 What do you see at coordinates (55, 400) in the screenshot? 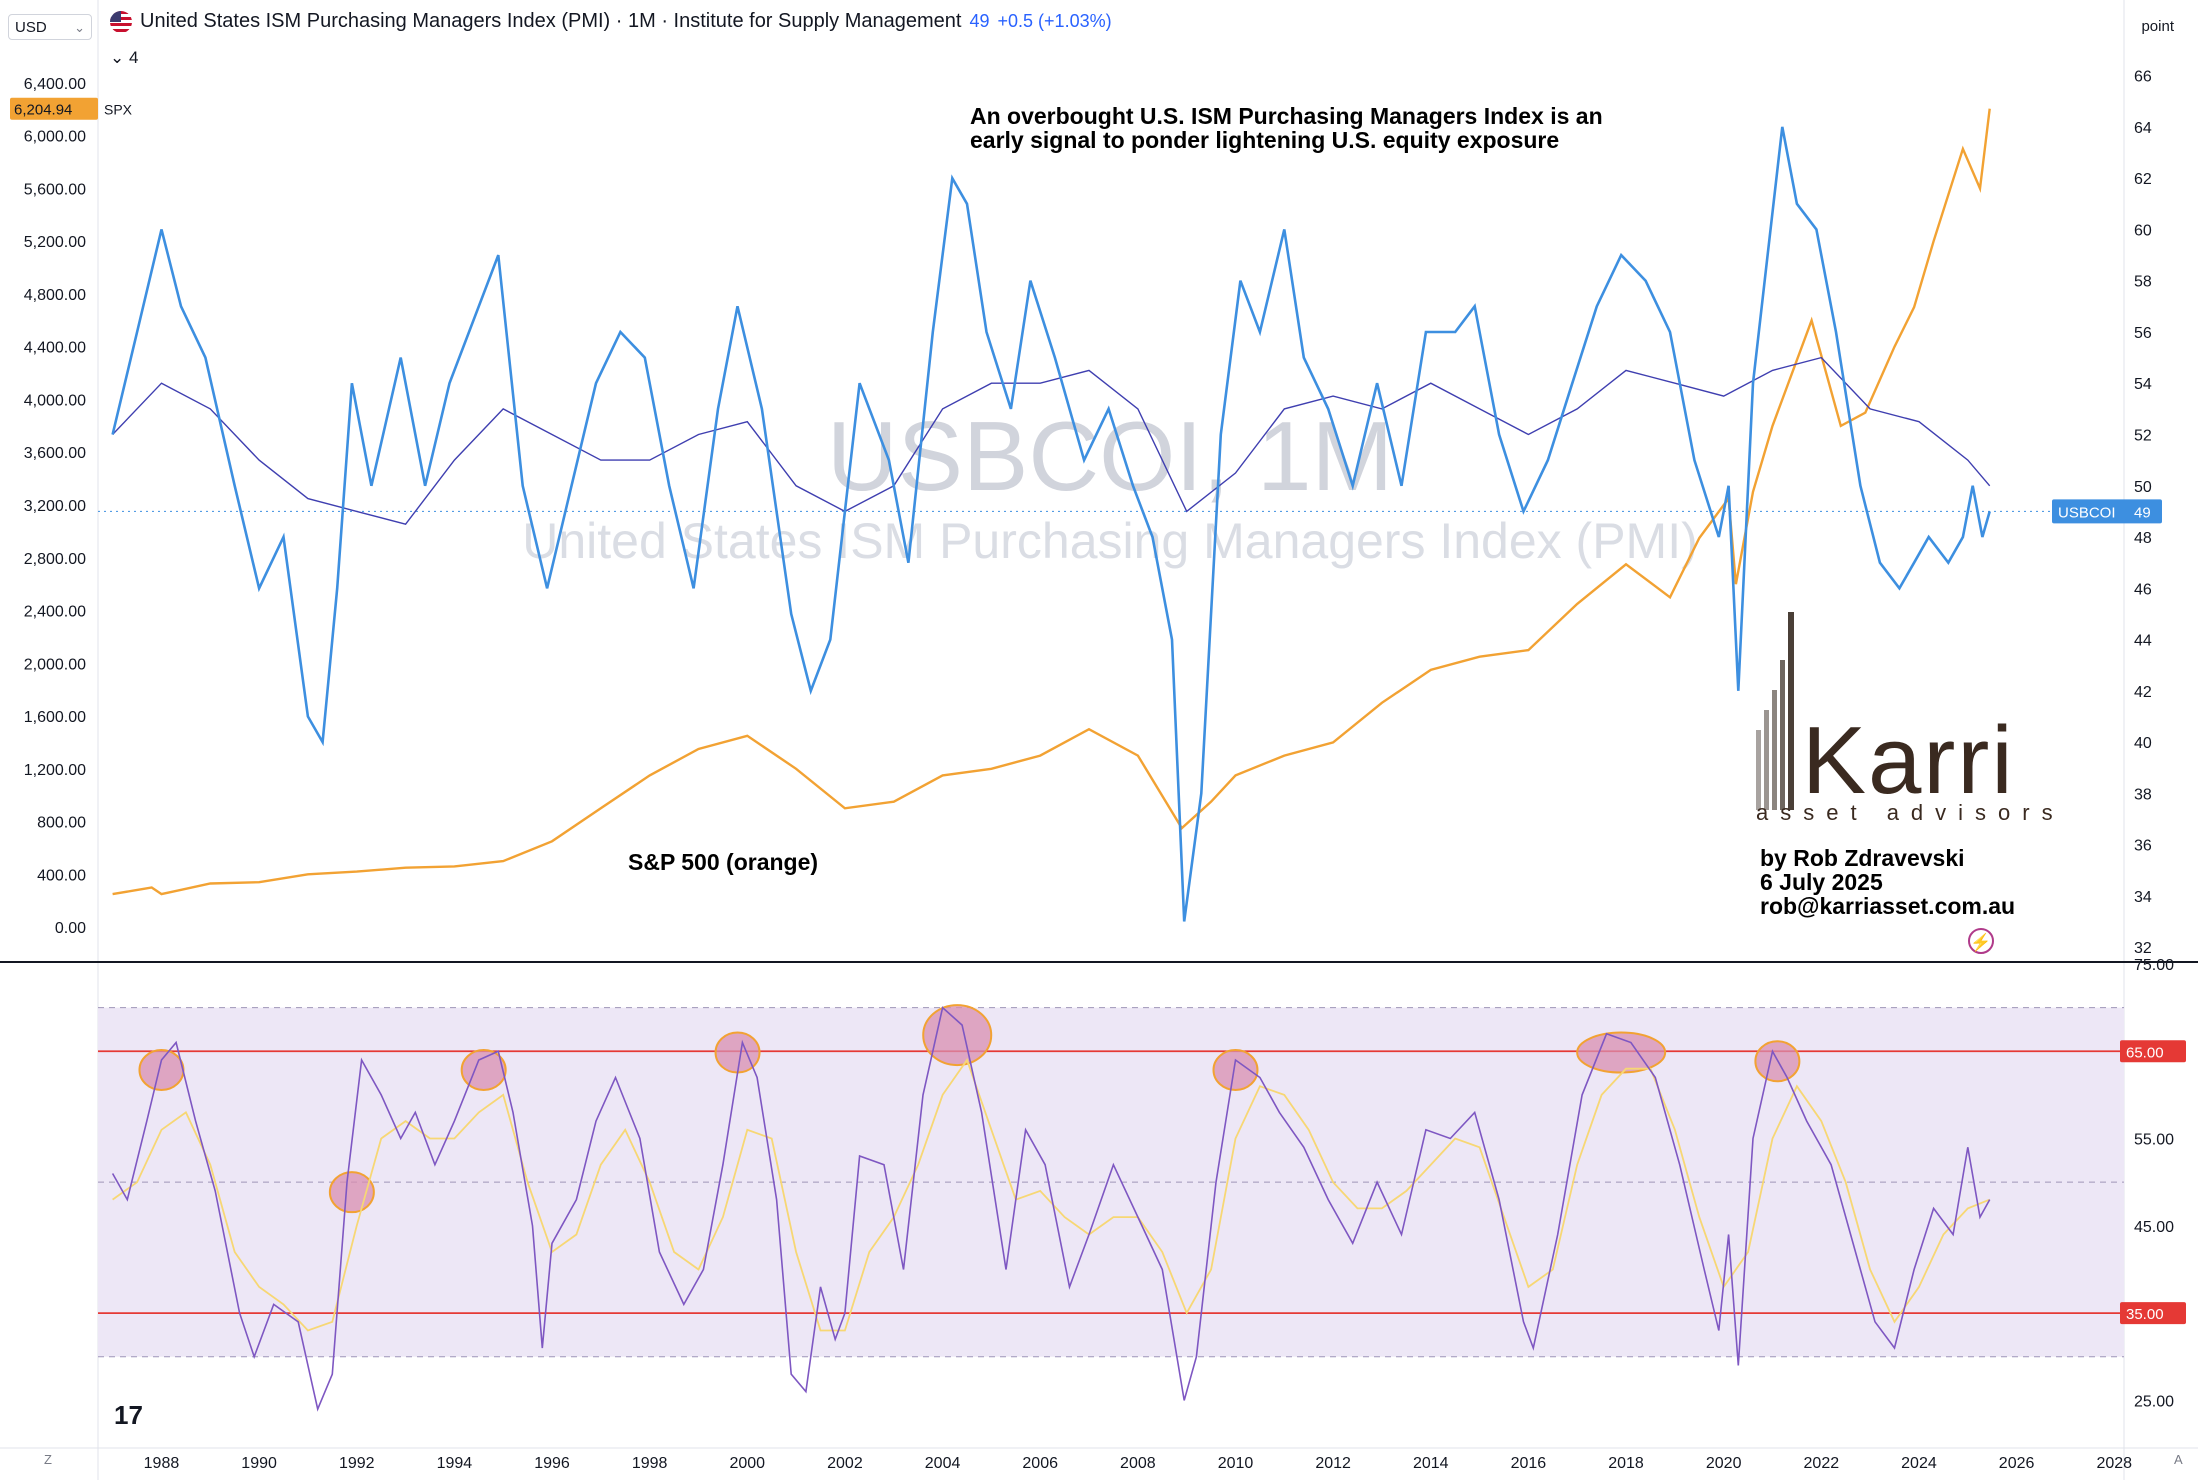
I see `left-axis-tick-label: 4,000.00` at bounding box center [55, 400].